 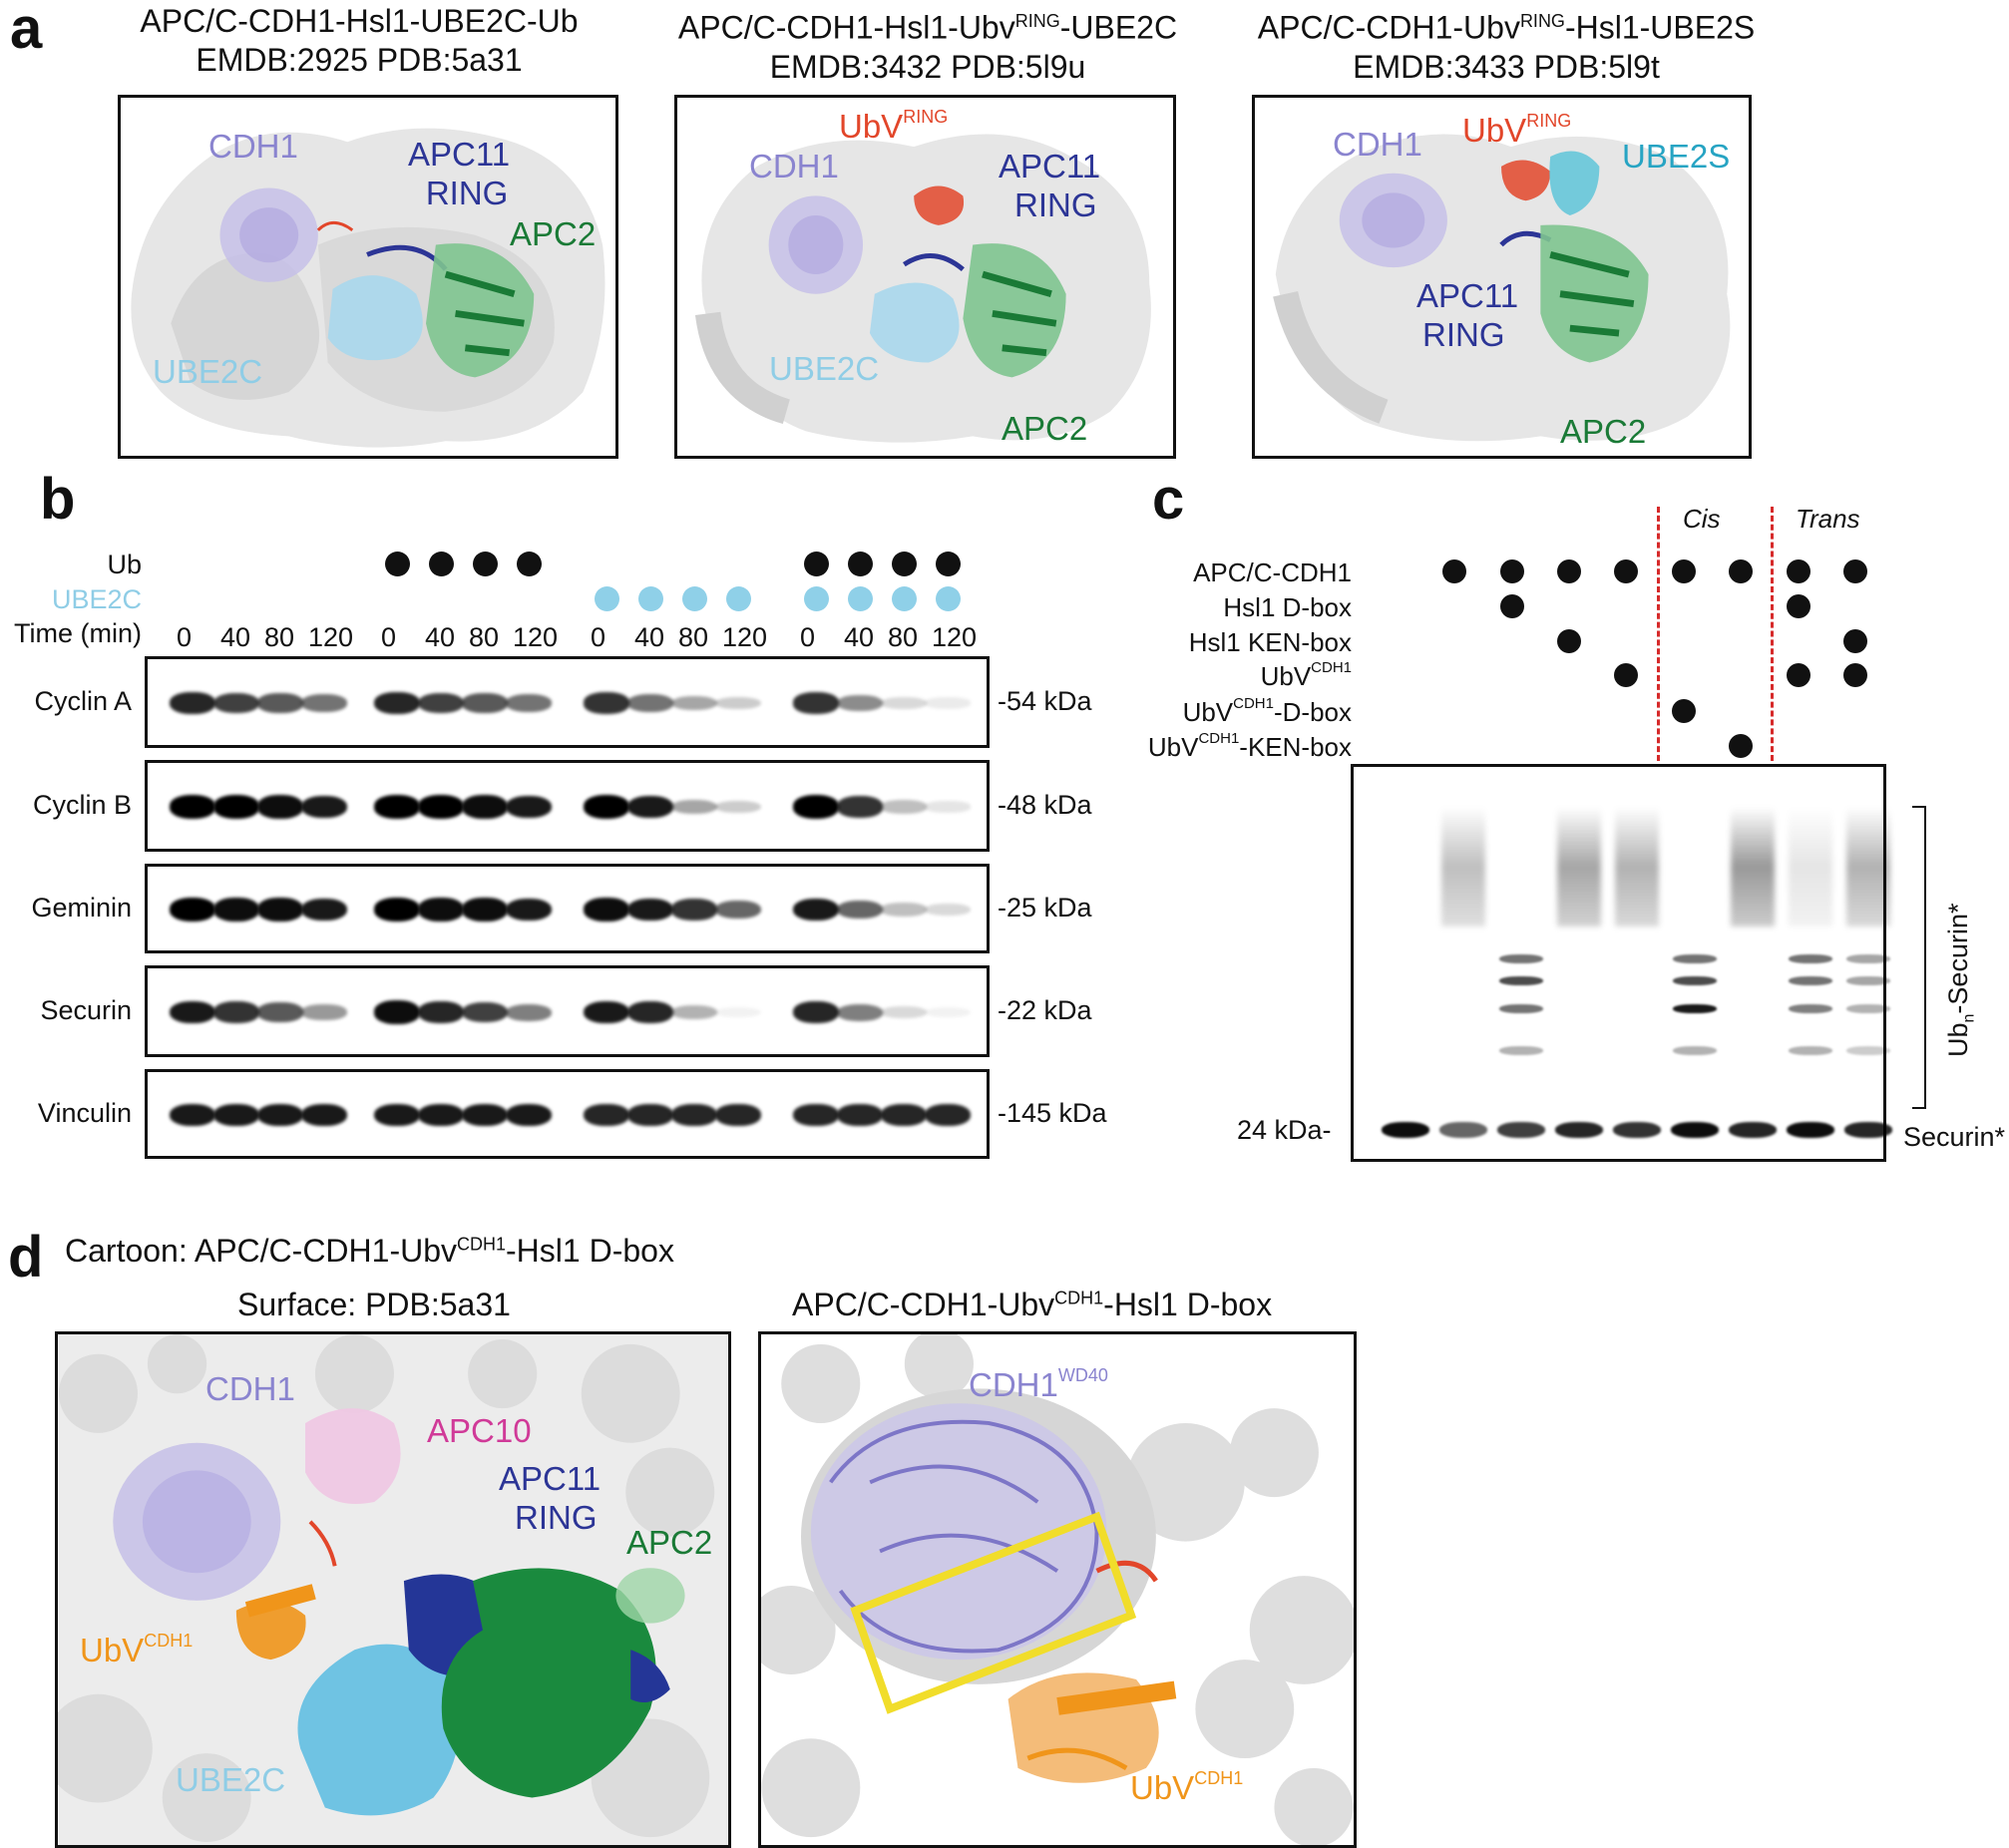 What do you see at coordinates (1188, 1304) in the screenshot?
I see `right-post: -Hsl1 D-box` at bounding box center [1188, 1304].